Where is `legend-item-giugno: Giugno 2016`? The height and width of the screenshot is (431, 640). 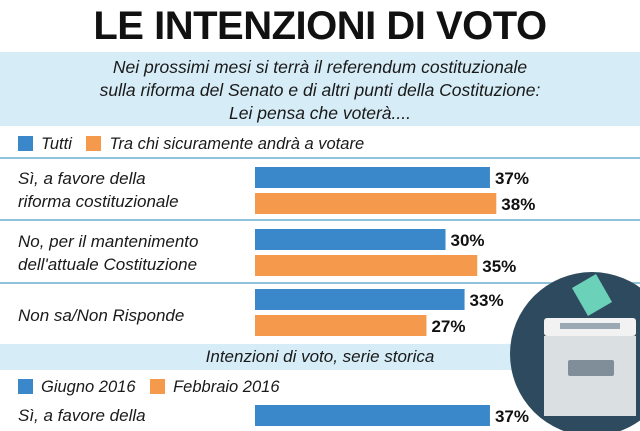 legend-item-giugno: Giugno 2016 is located at coordinates (77, 387).